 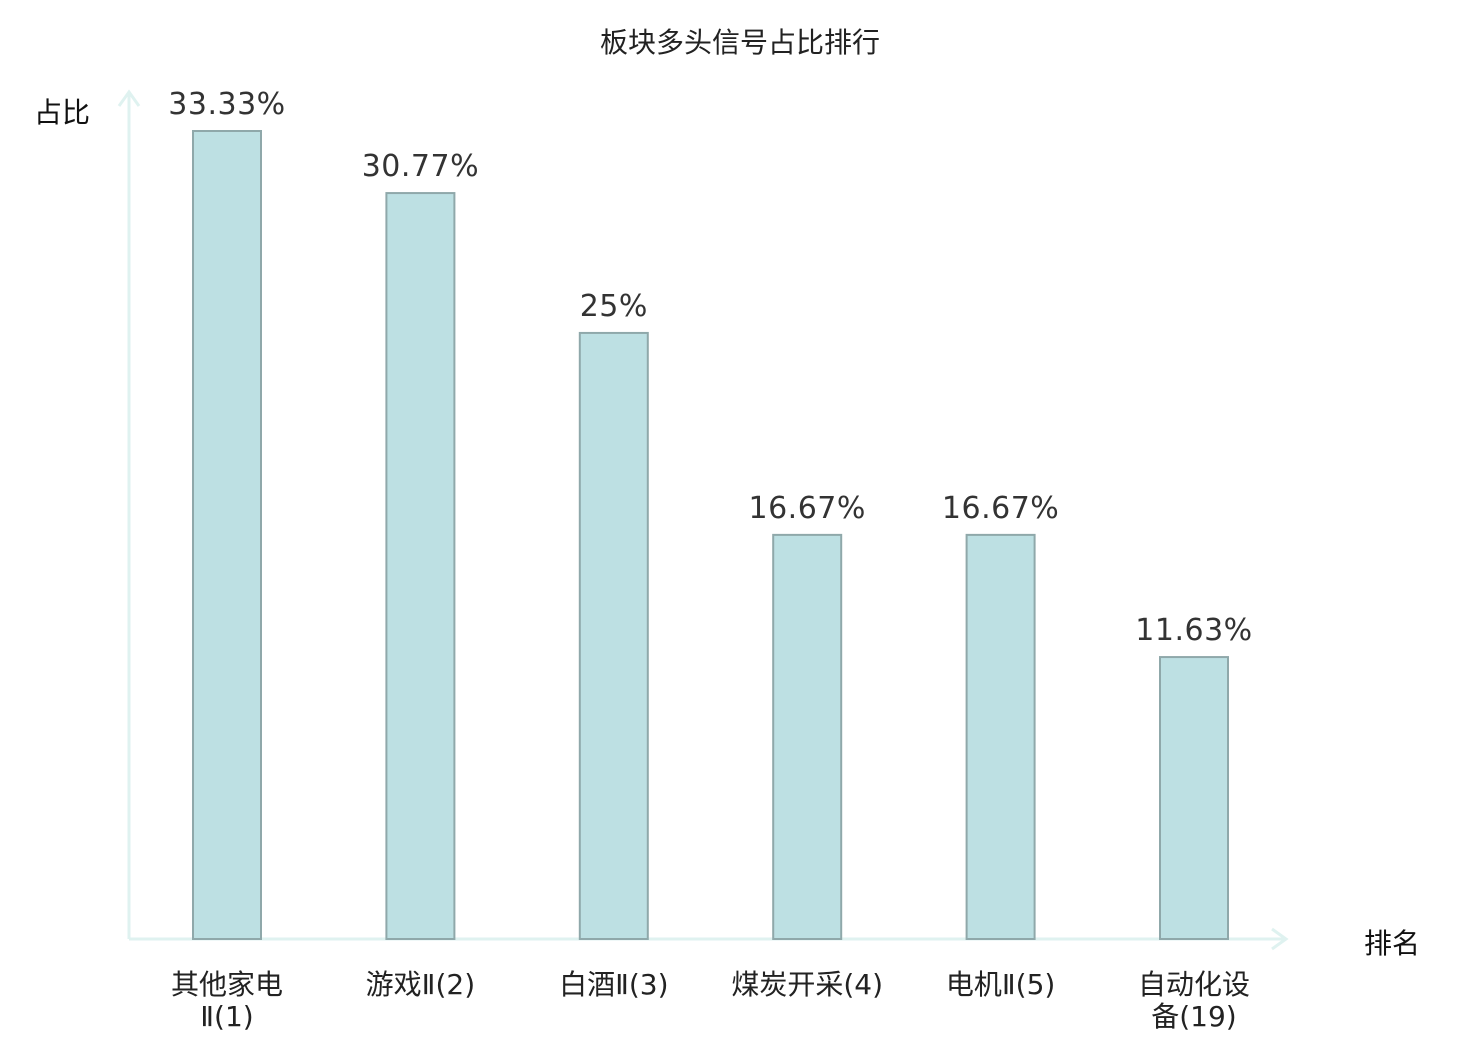 I want to click on x-tick-label: 煤炭开采(4), so click(x=807, y=984).